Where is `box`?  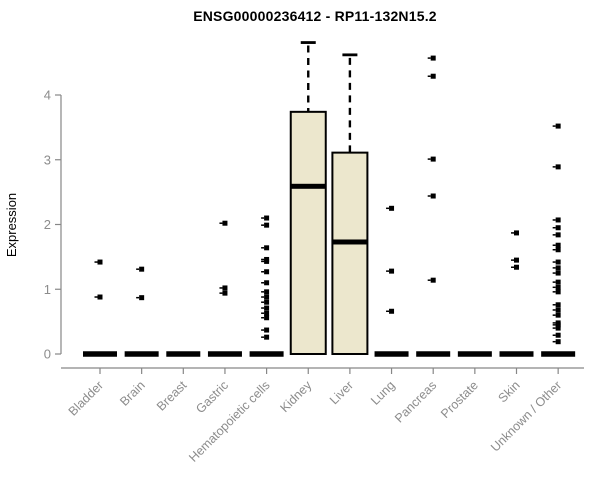
box is located at coordinates (308, 232).